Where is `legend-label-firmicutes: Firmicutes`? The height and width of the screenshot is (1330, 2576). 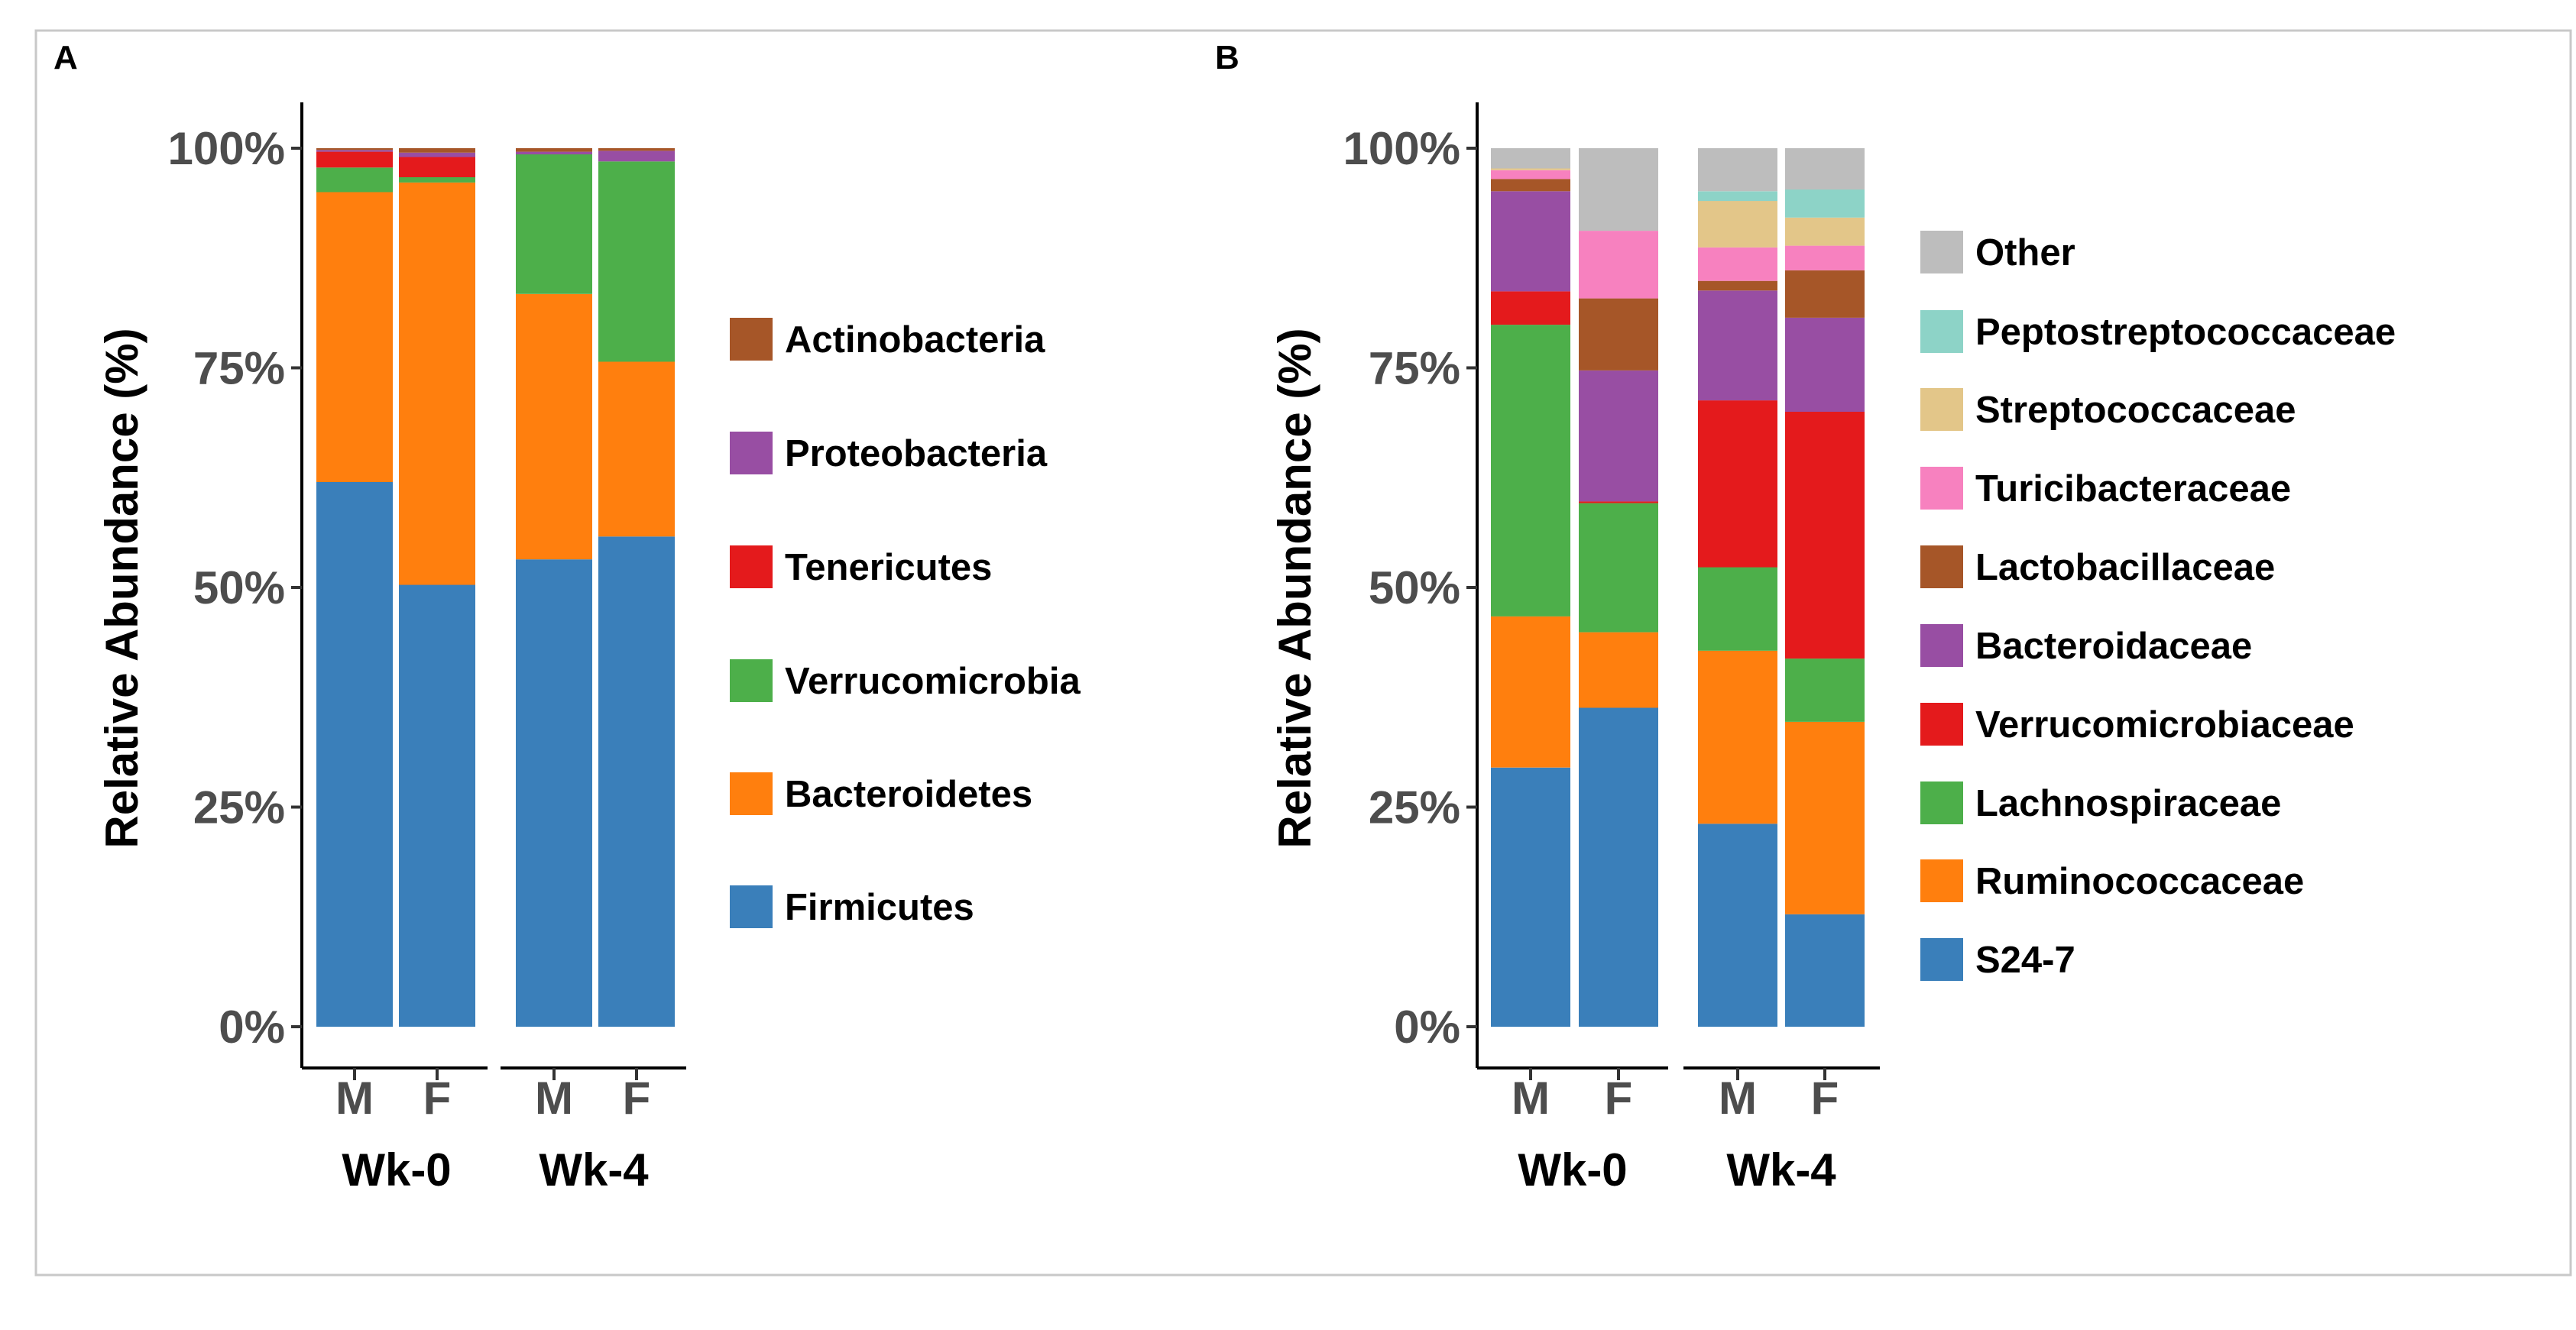
legend-label-firmicutes: Firmicutes is located at coordinates (879, 907).